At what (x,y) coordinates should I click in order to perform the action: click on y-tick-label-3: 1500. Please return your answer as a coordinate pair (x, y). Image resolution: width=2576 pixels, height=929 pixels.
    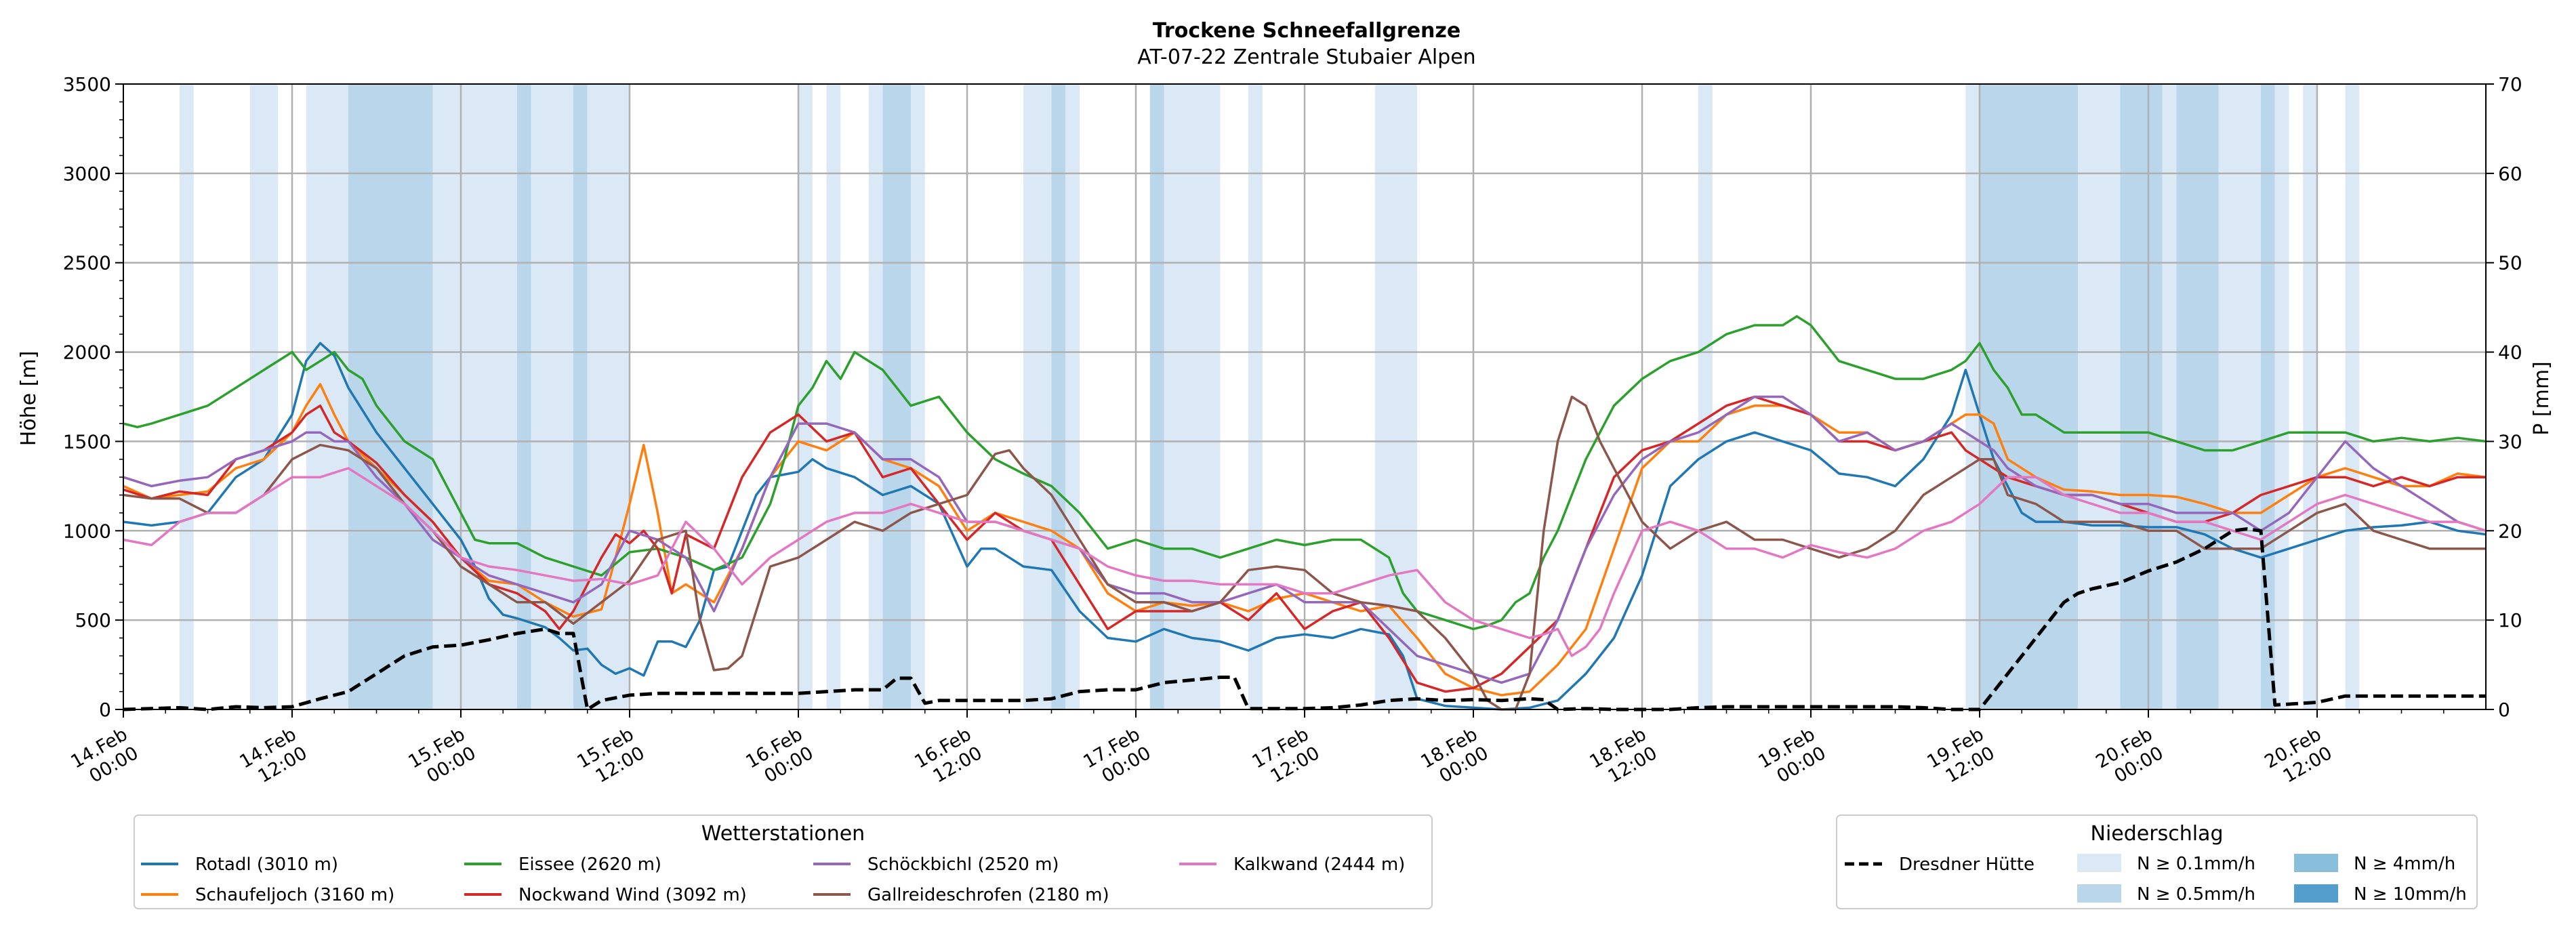
    Looking at the image, I should click on (87, 441).